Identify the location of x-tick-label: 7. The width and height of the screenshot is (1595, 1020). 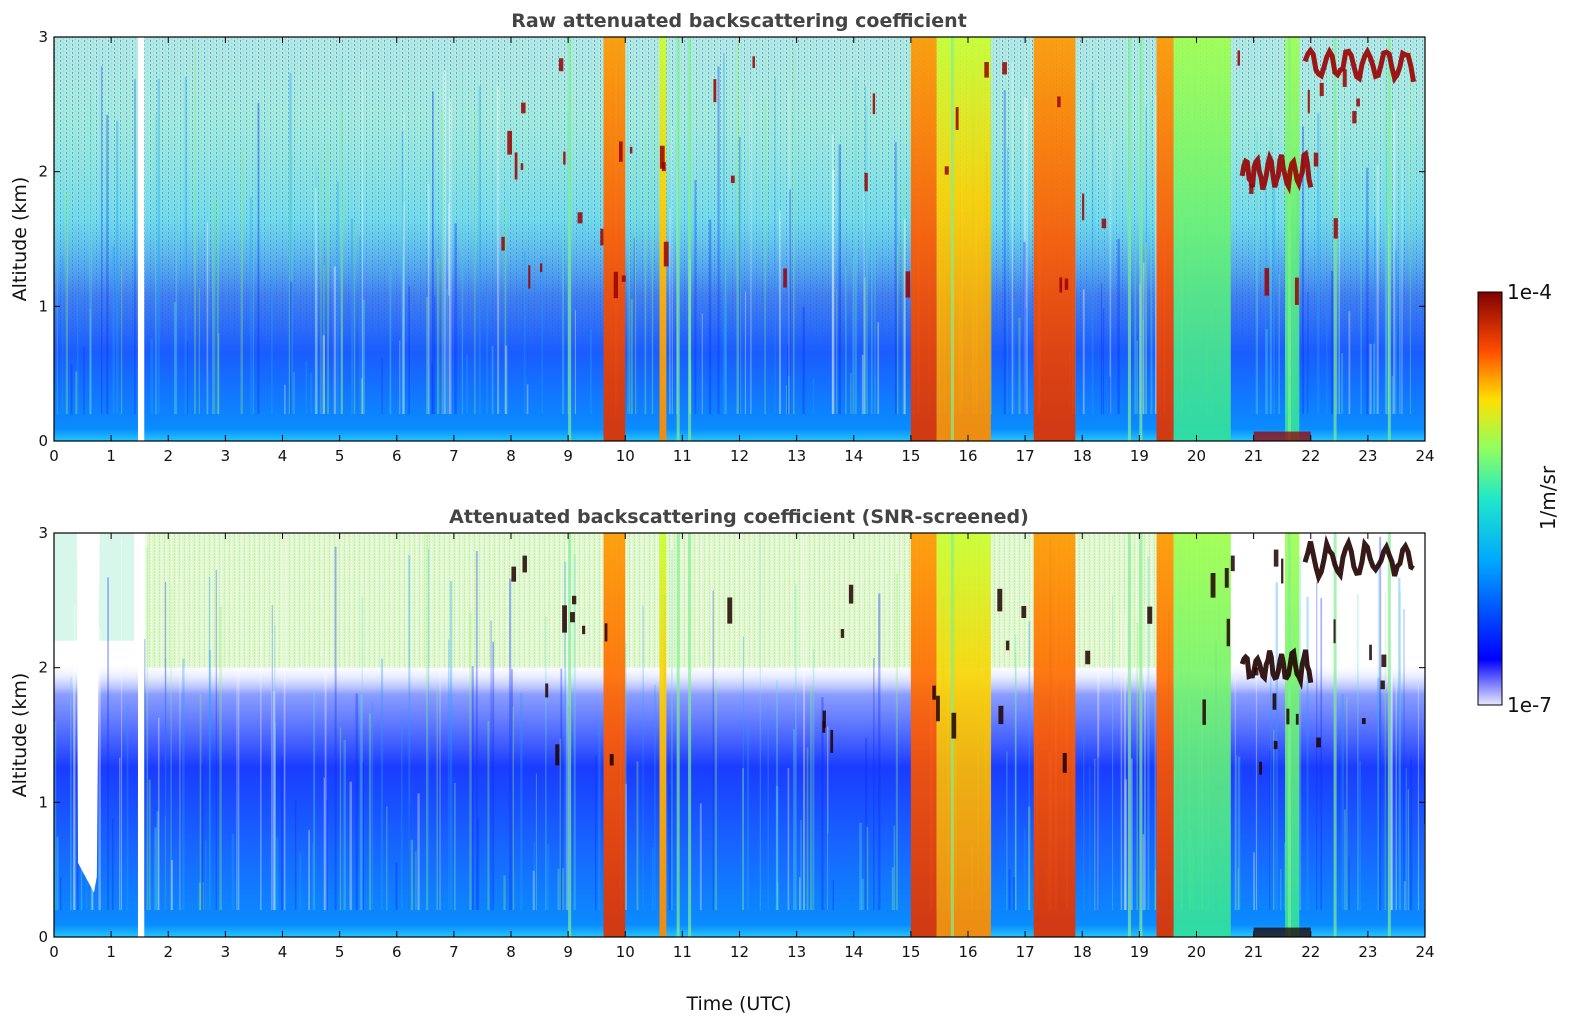
(454, 952).